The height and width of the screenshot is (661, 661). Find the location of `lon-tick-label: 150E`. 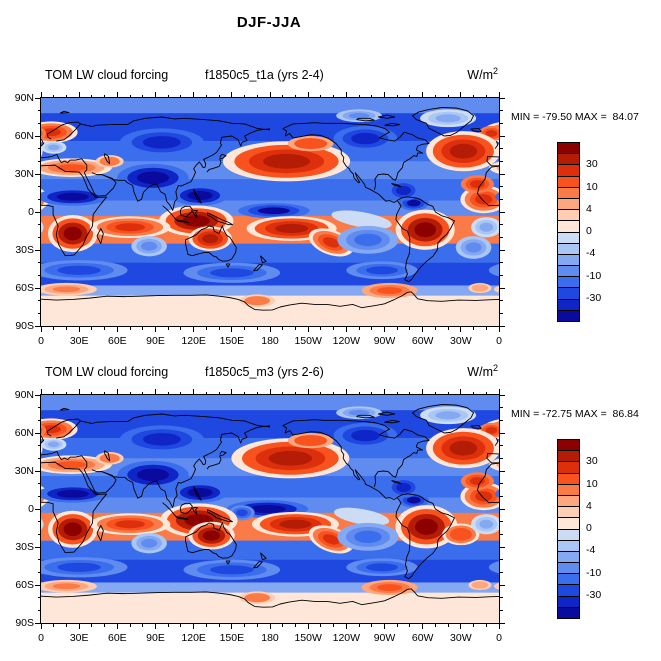

lon-tick-label: 150E is located at coordinates (232, 638).